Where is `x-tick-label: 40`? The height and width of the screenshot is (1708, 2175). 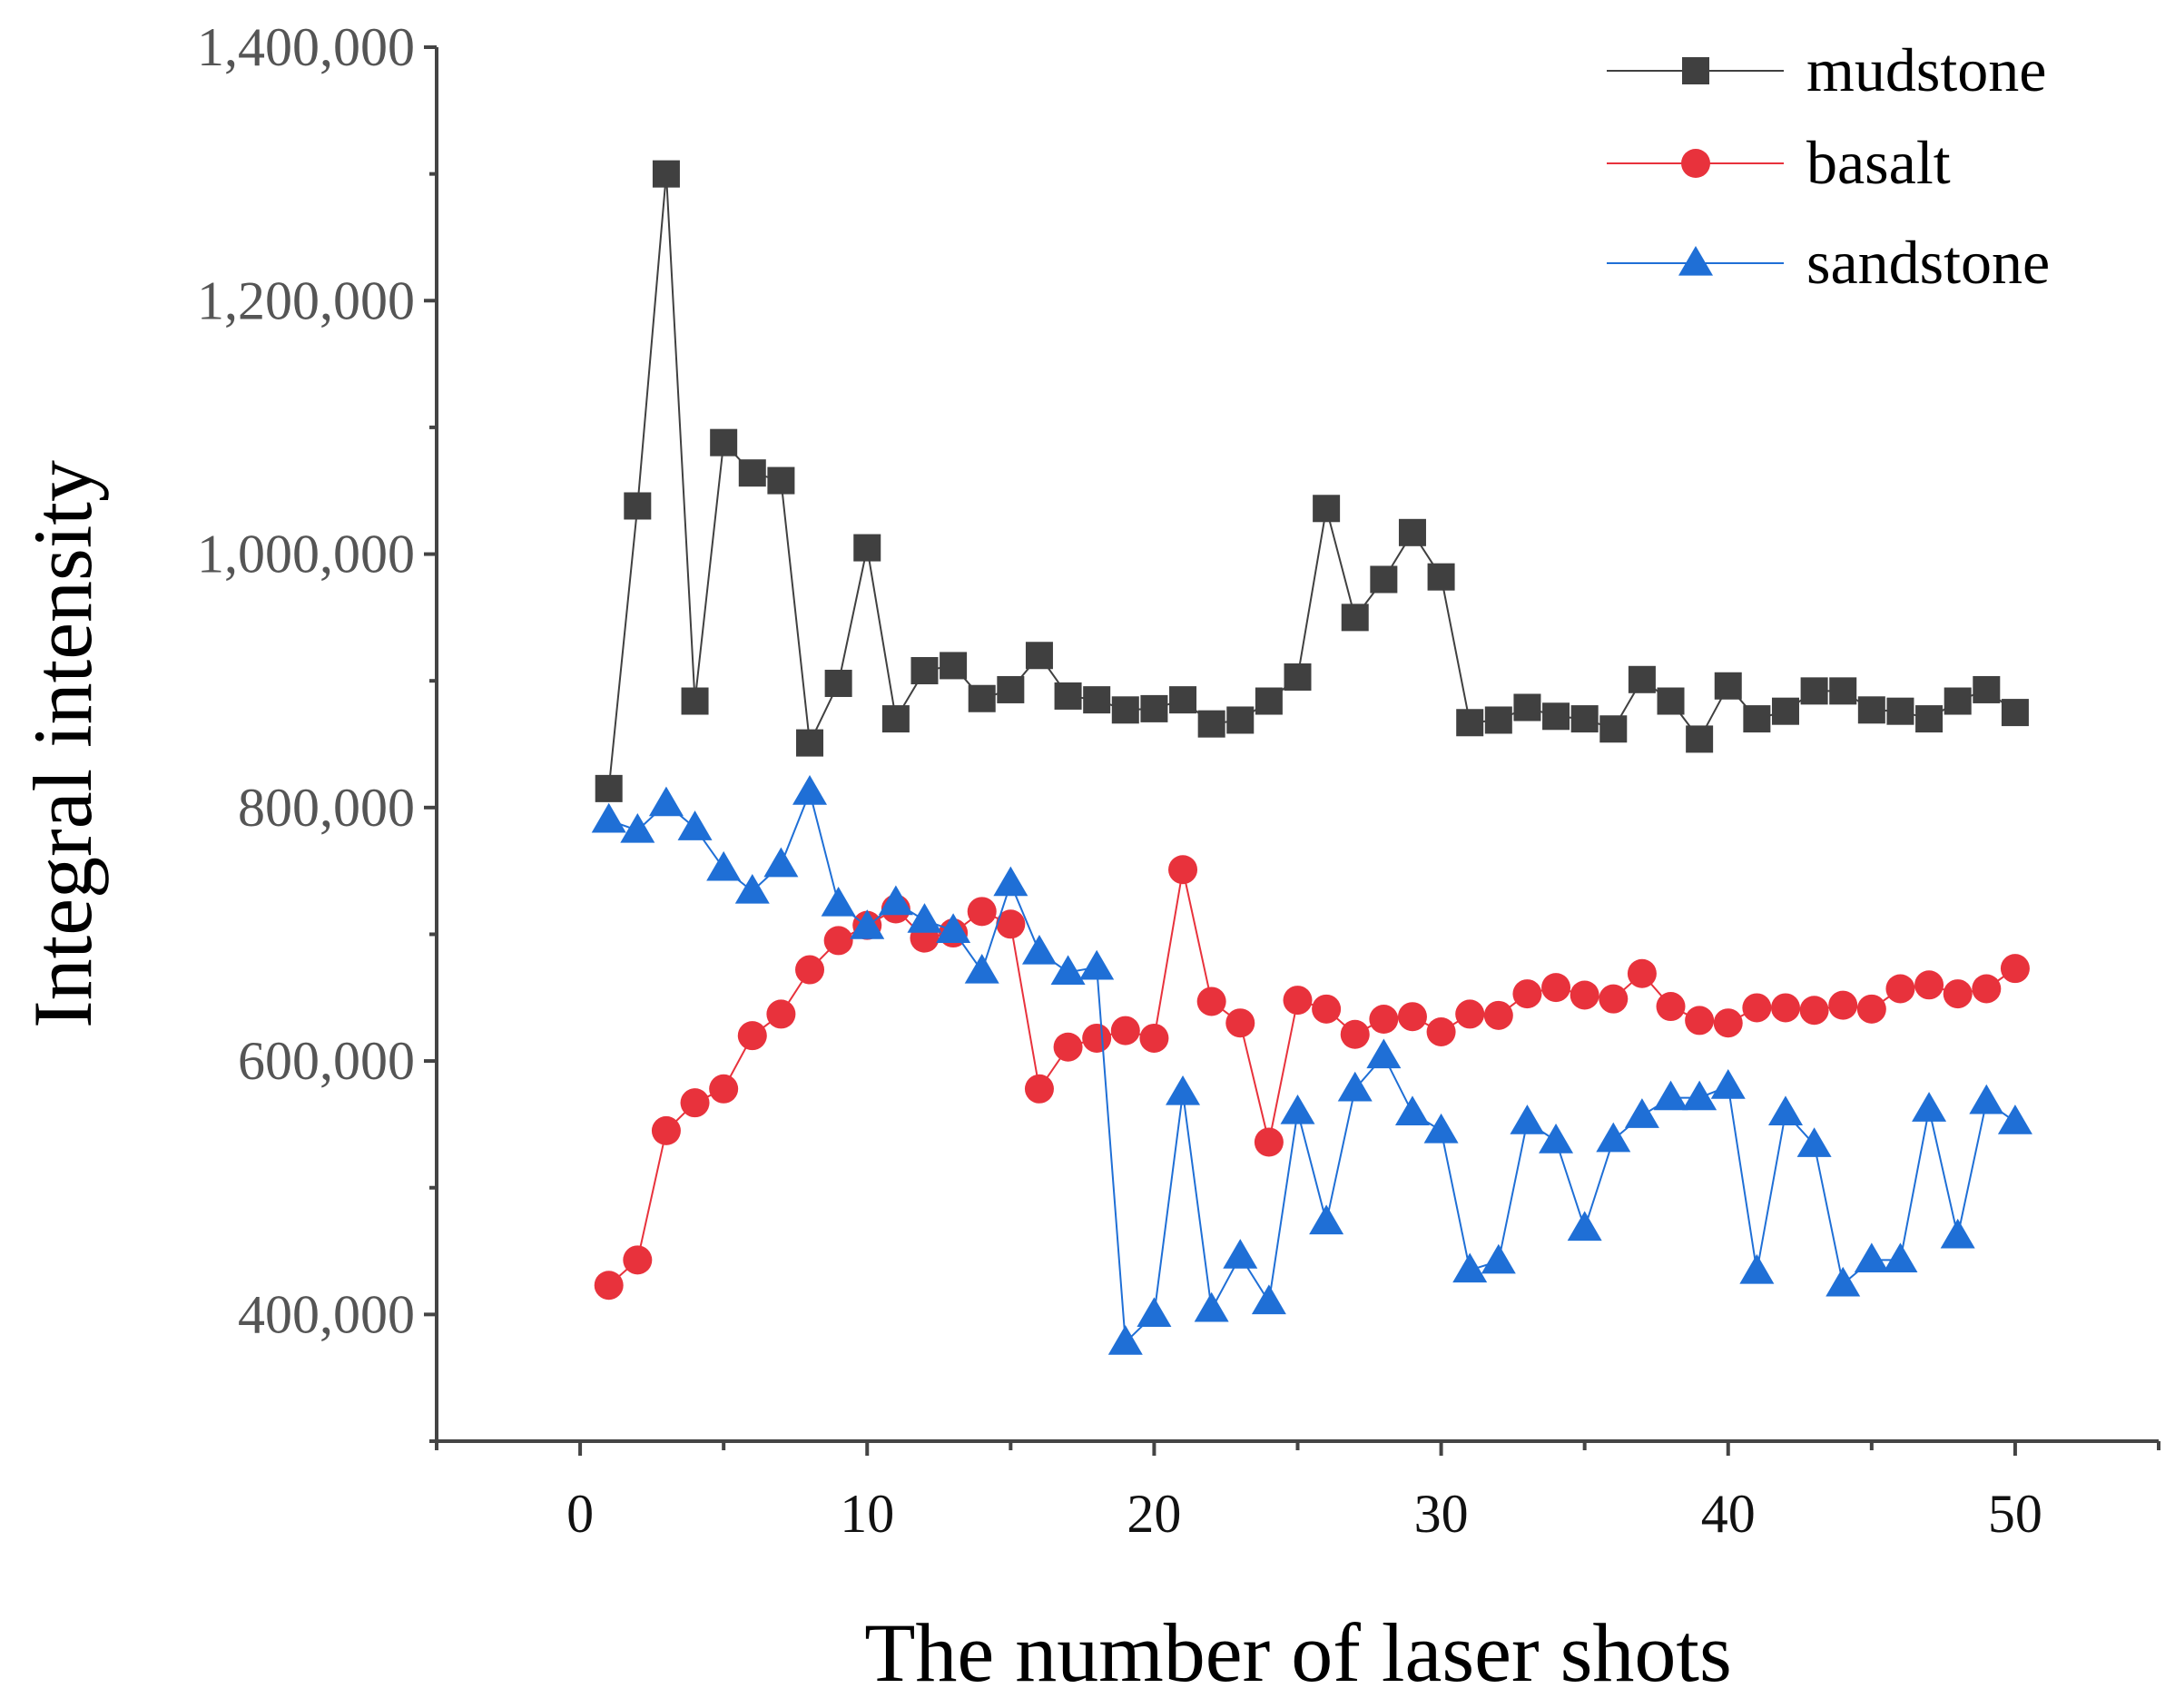
x-tick-label: 40 is located at coordinates (1728, 1514).